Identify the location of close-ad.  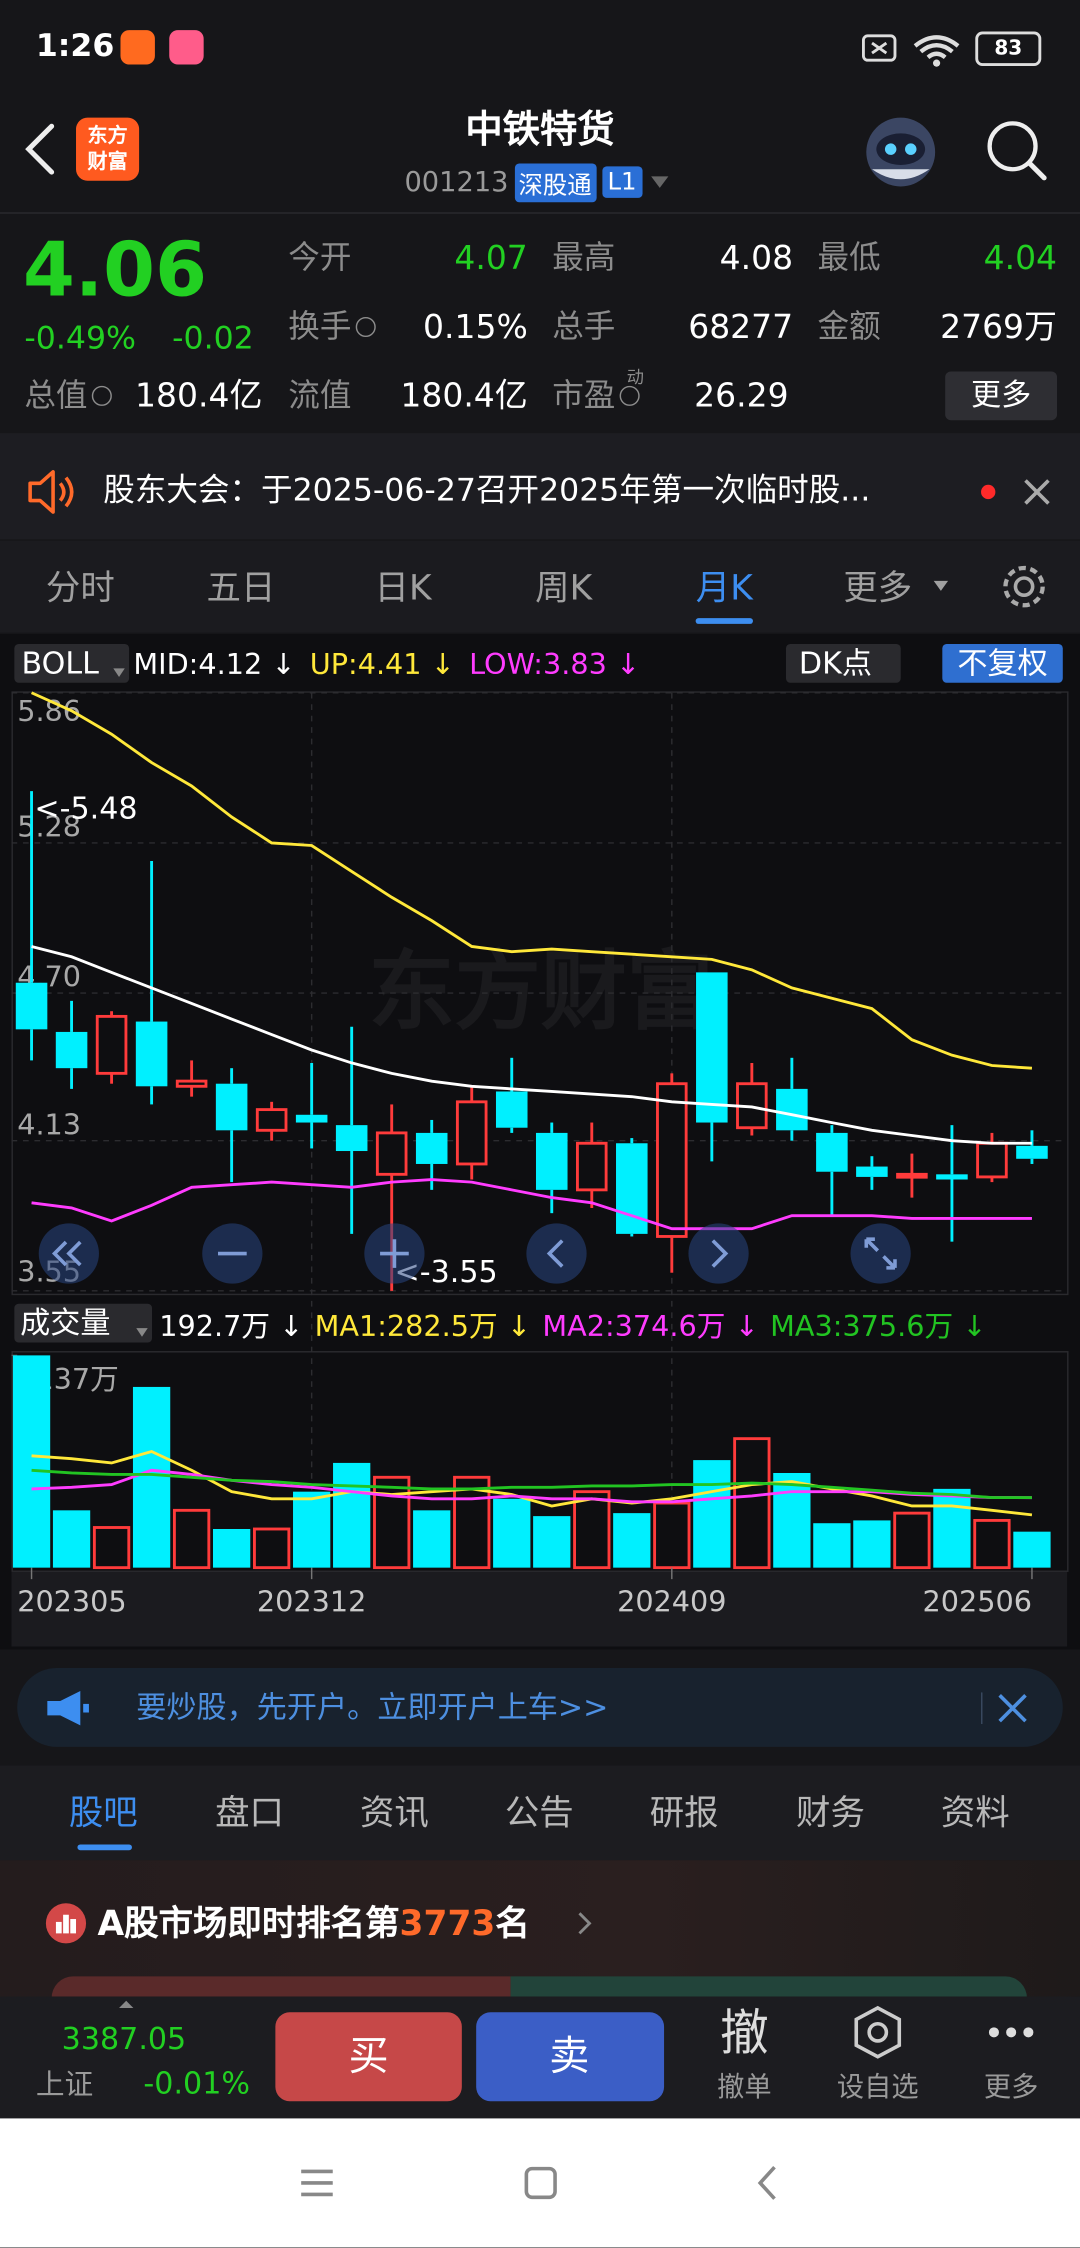
(1013, 1708).